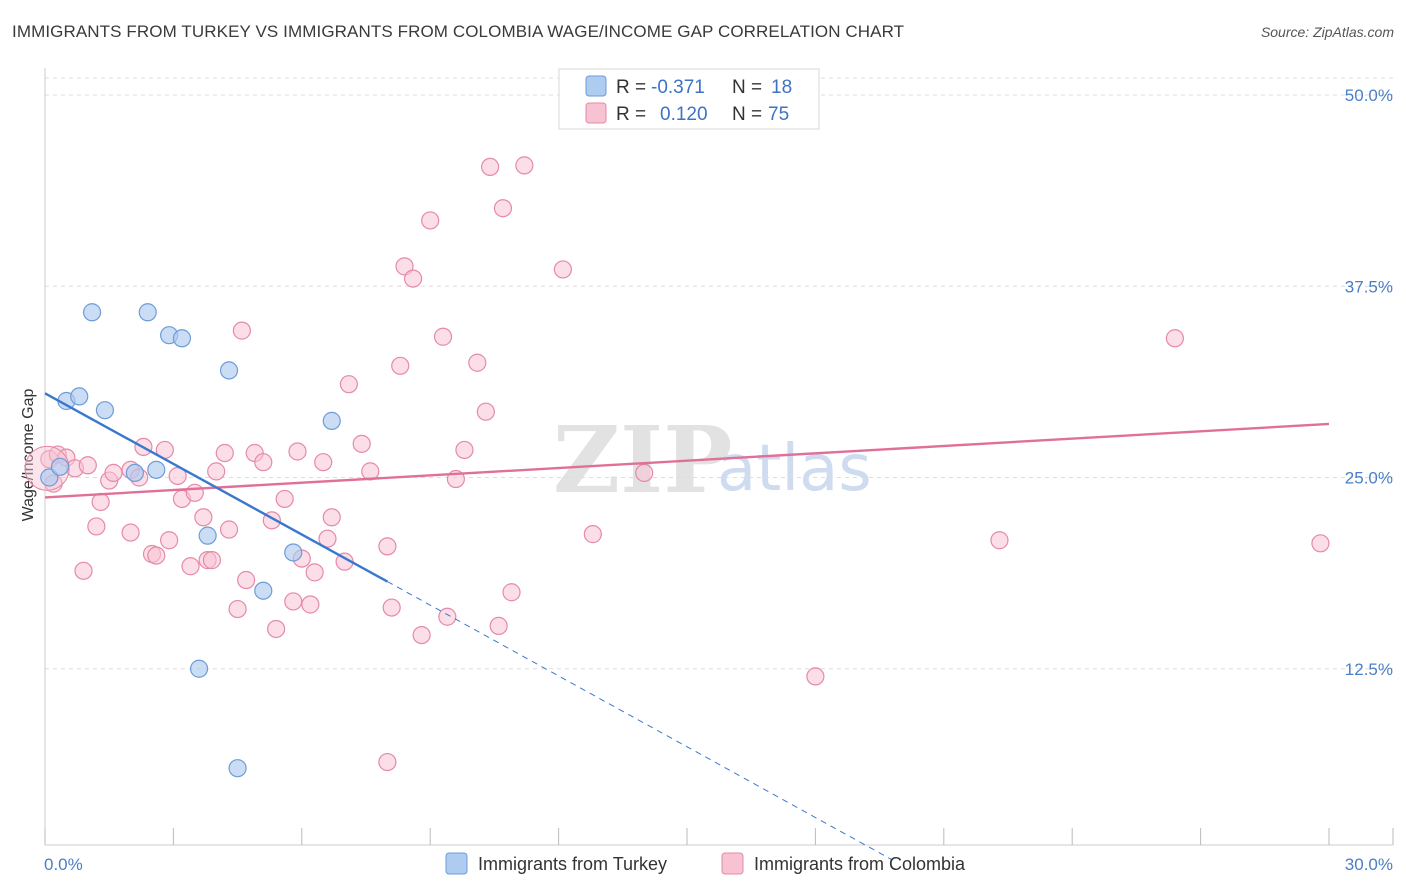  I want to click on watermark-atlas: atlas, so click(794, 469).